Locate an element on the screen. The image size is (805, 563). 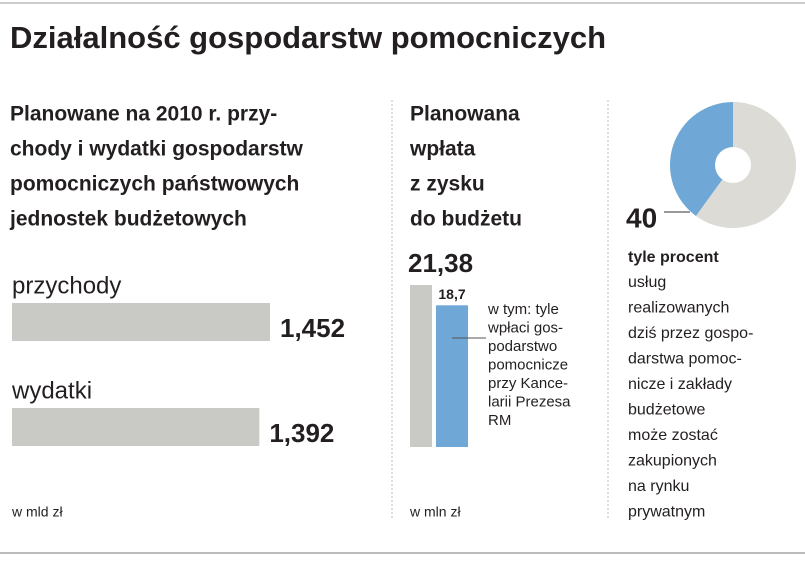
chart-title: do budżetu is located at coordinates (466, 219).